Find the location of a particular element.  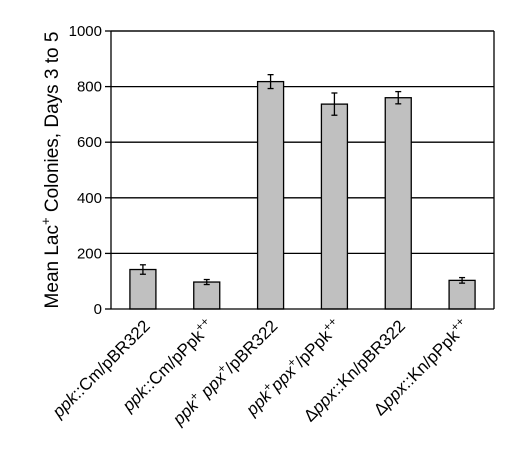

x-category-label: ppk+ ppx+/pBR322 is located at coordinates (223, 371).